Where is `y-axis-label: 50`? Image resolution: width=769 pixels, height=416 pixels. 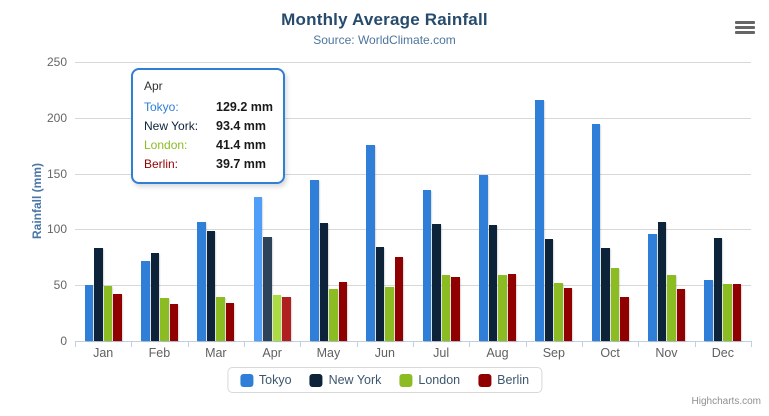 y-axis-label: 50 is located at coordinates (60, 285).